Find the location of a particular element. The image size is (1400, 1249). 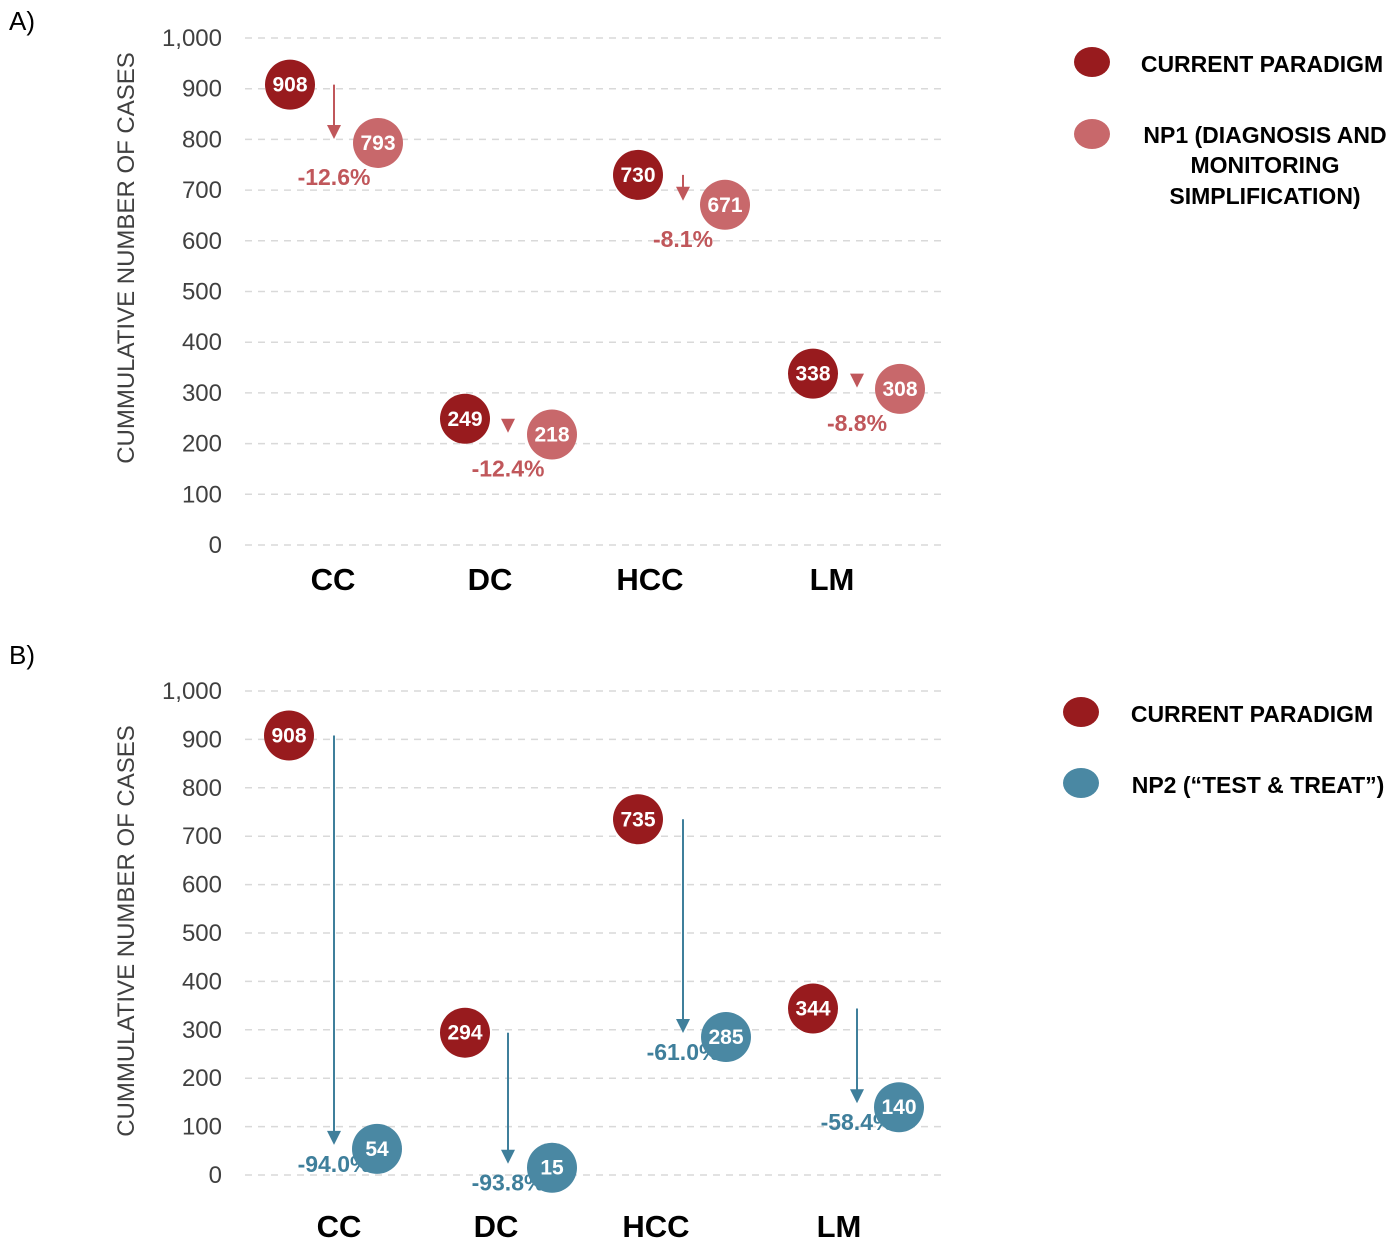

current-paradigm-value: 338 is located at coordinates (812, 374).